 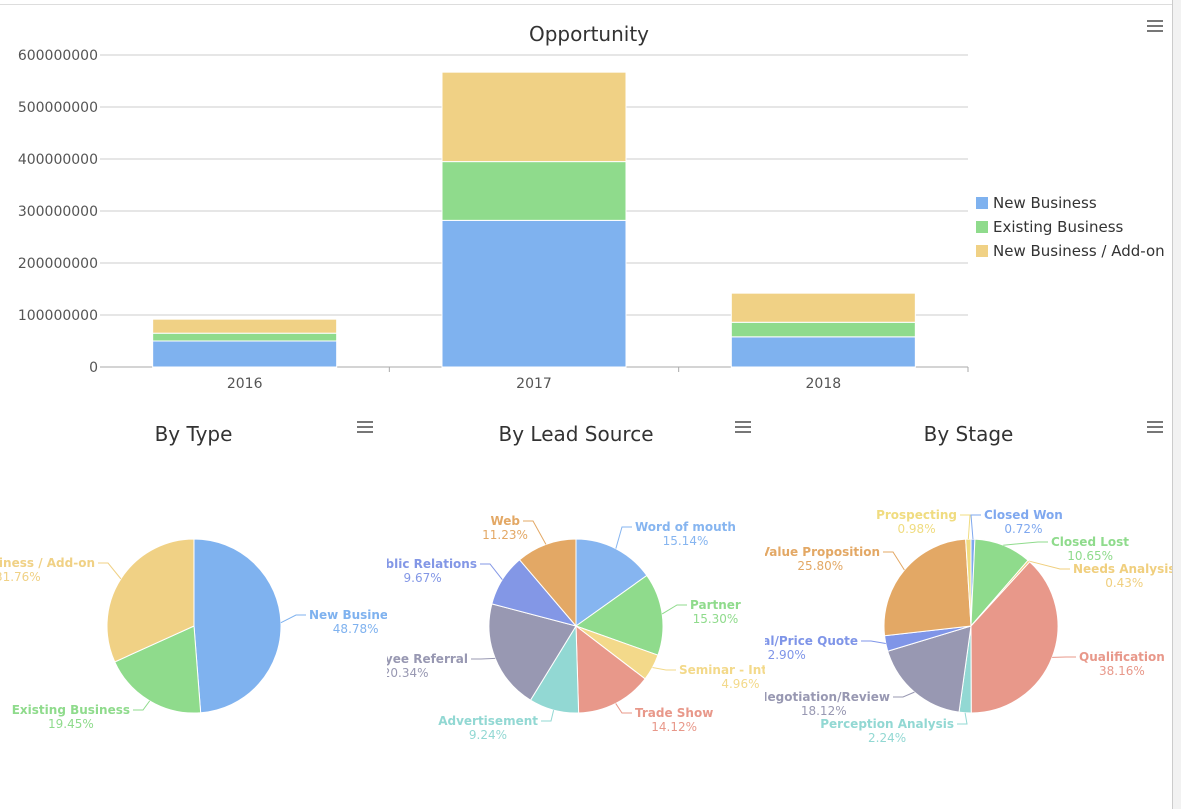 I want to click on y-tick-label: 400000000, so click(x=58, y=160).